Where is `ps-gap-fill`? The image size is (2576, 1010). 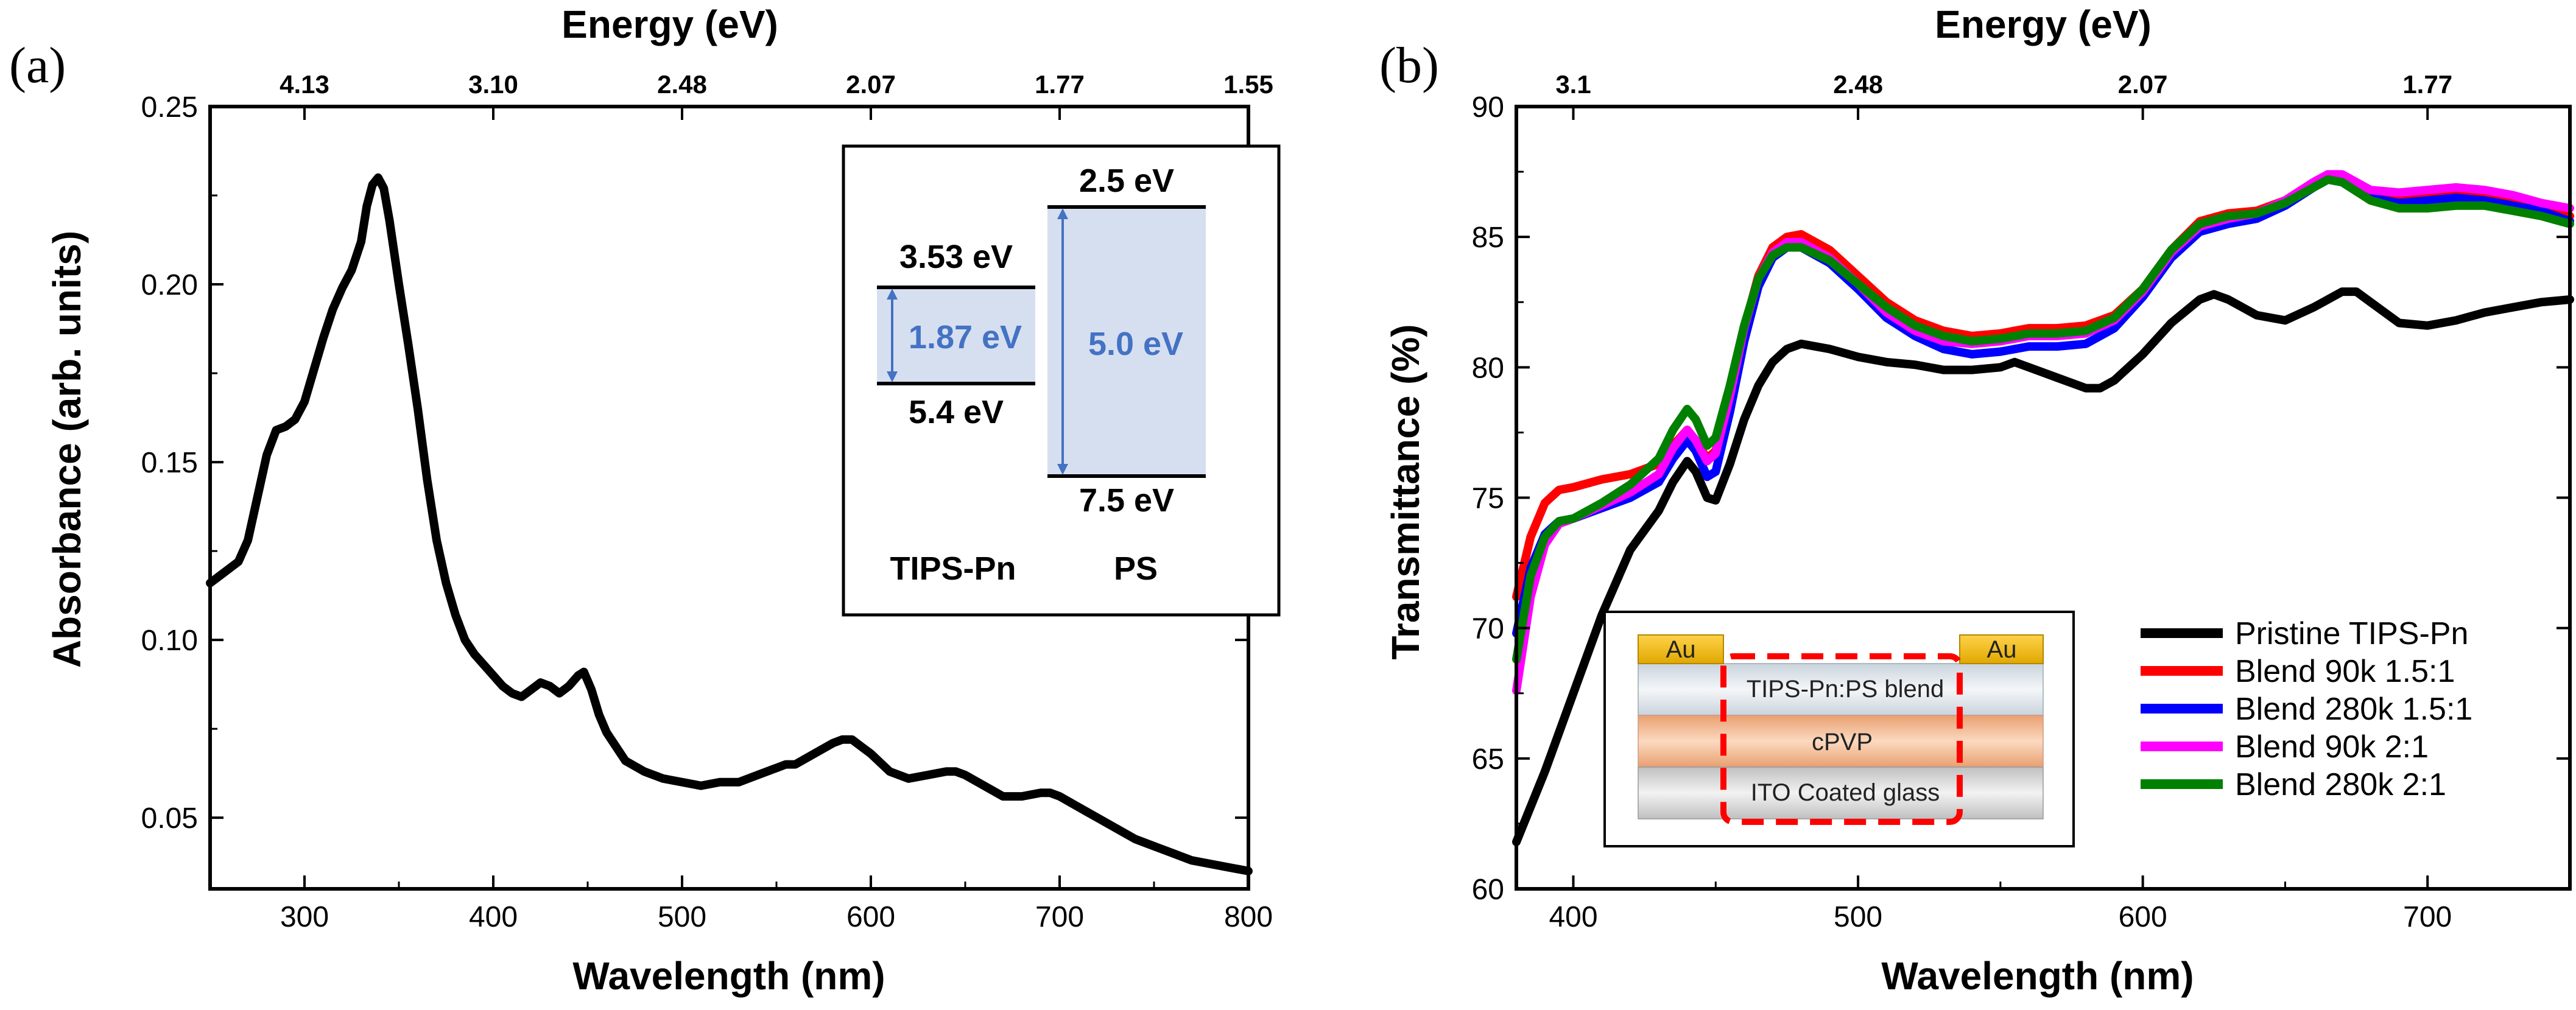 ps-gap-fill is located at coordinates (1126, 341).